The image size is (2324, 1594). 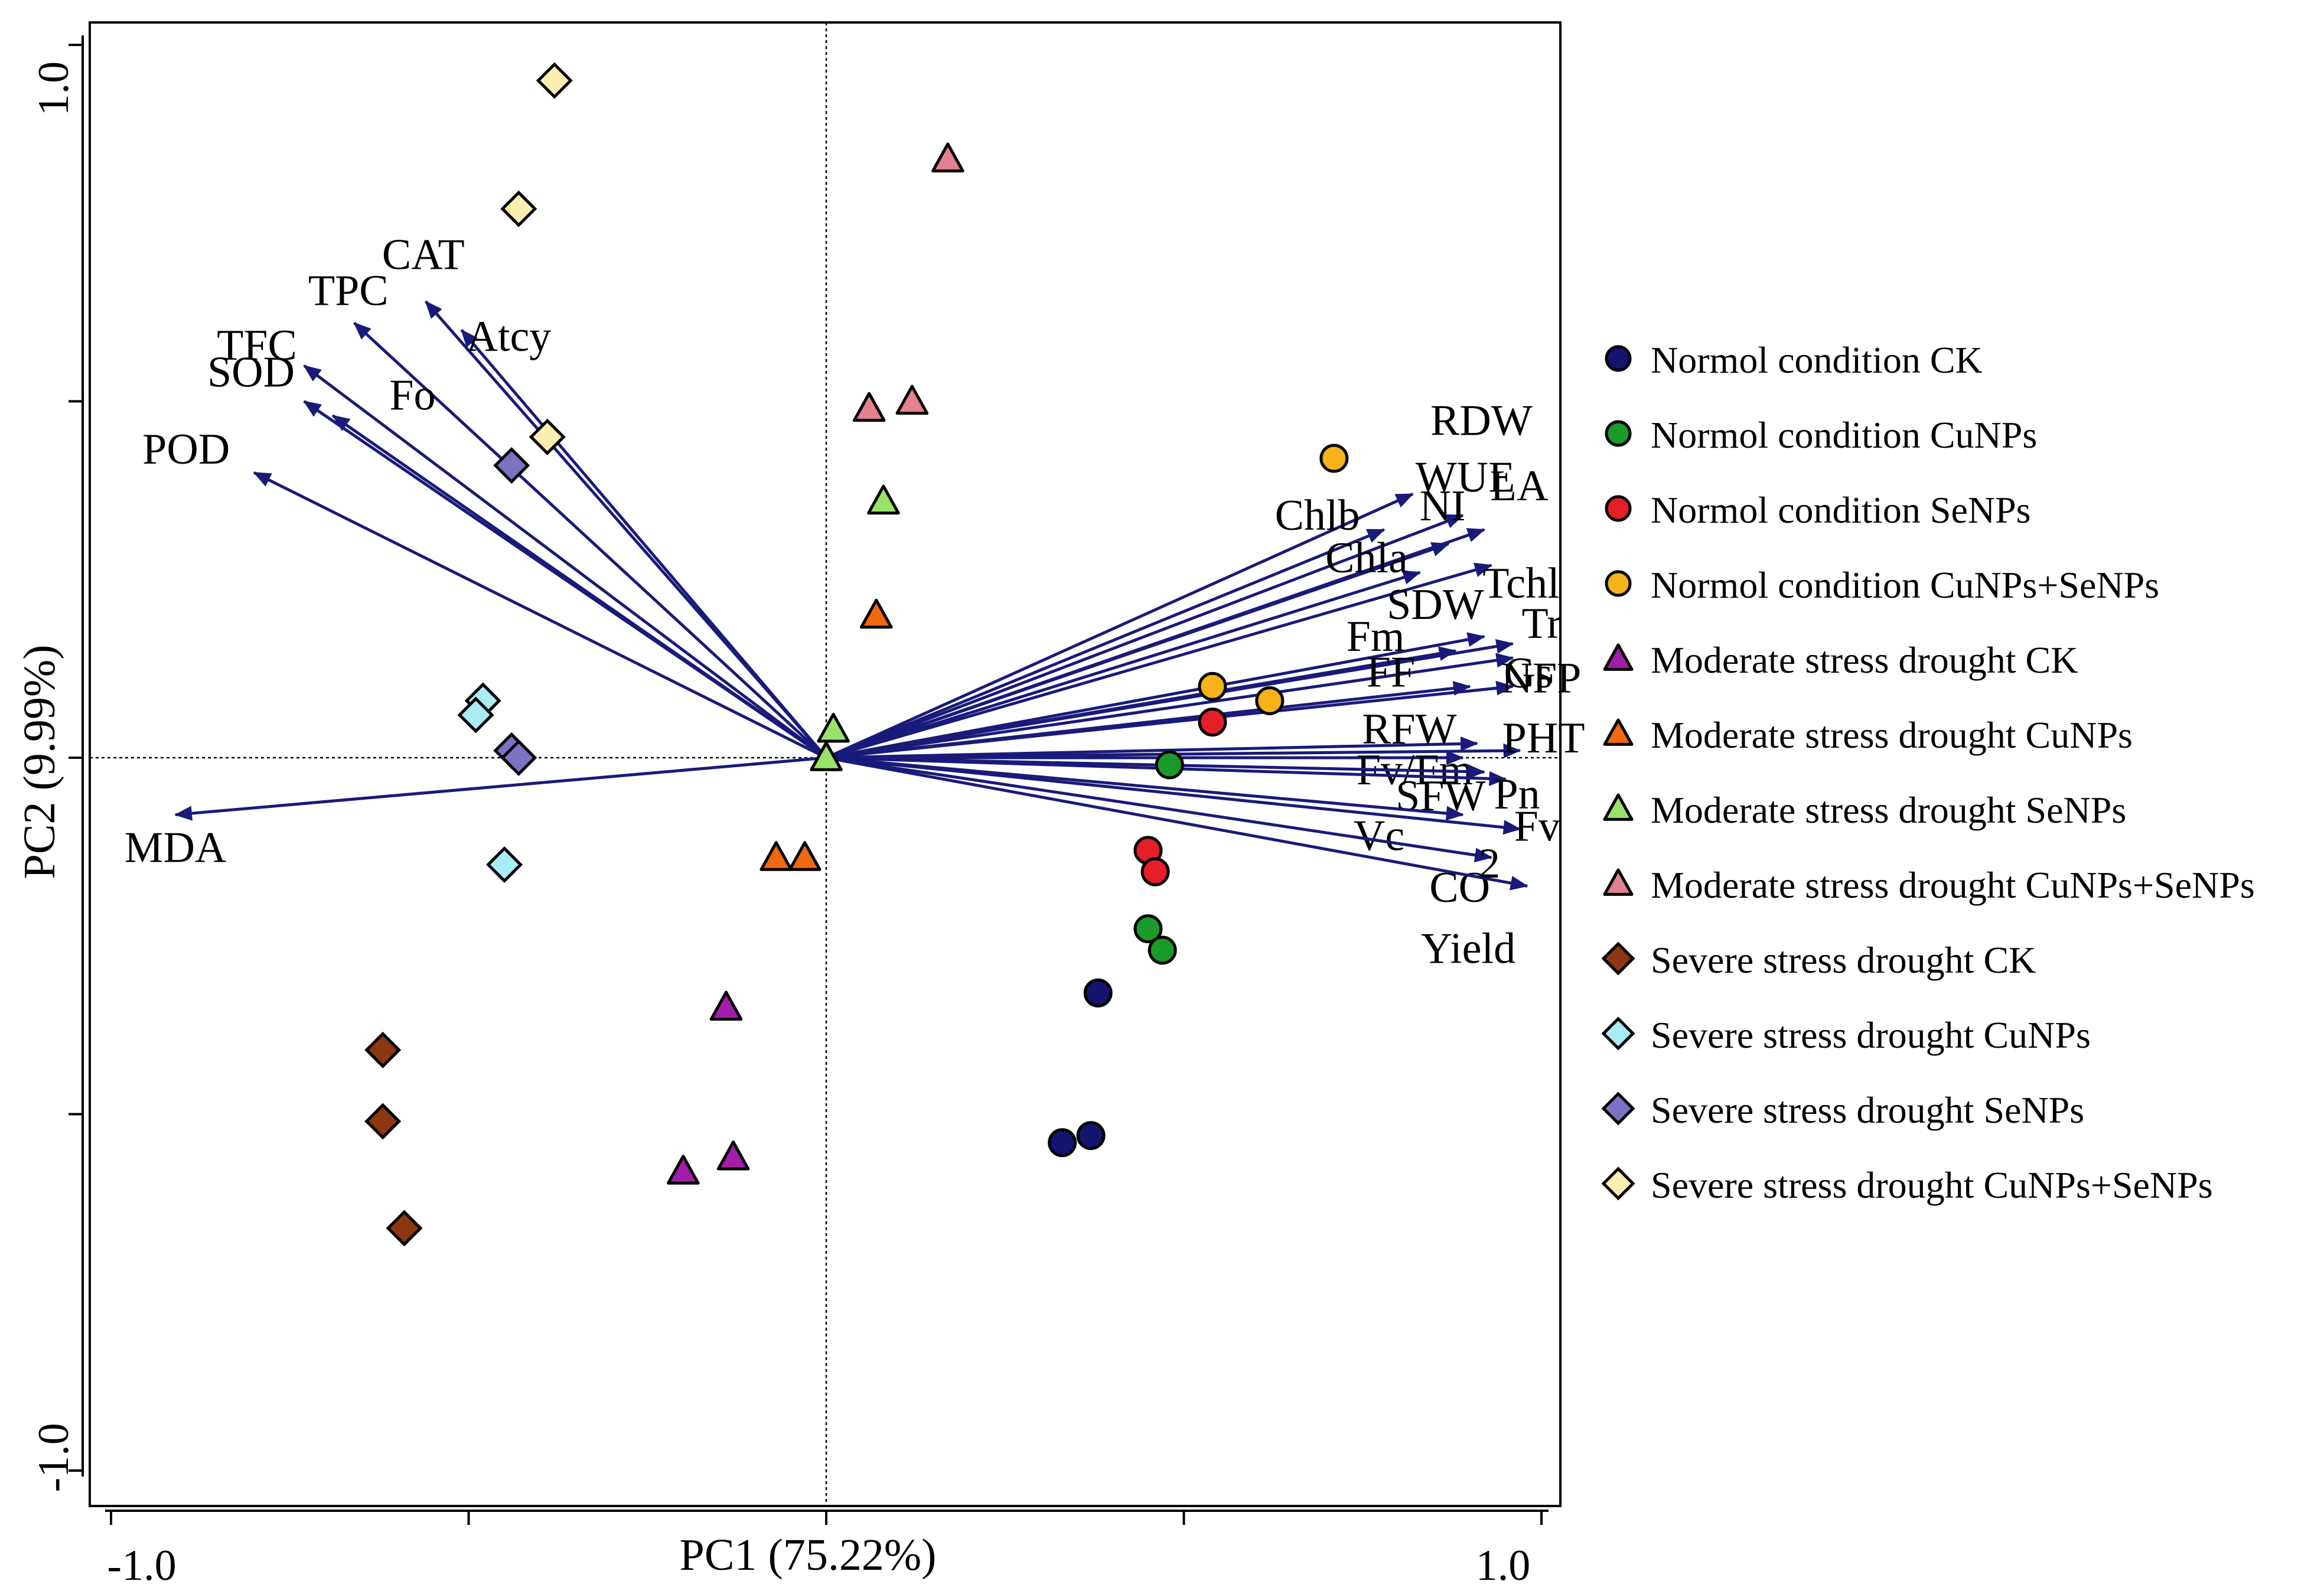 I want to click on loading-label-co-subscript: 2, so click(x=1490, y=863).